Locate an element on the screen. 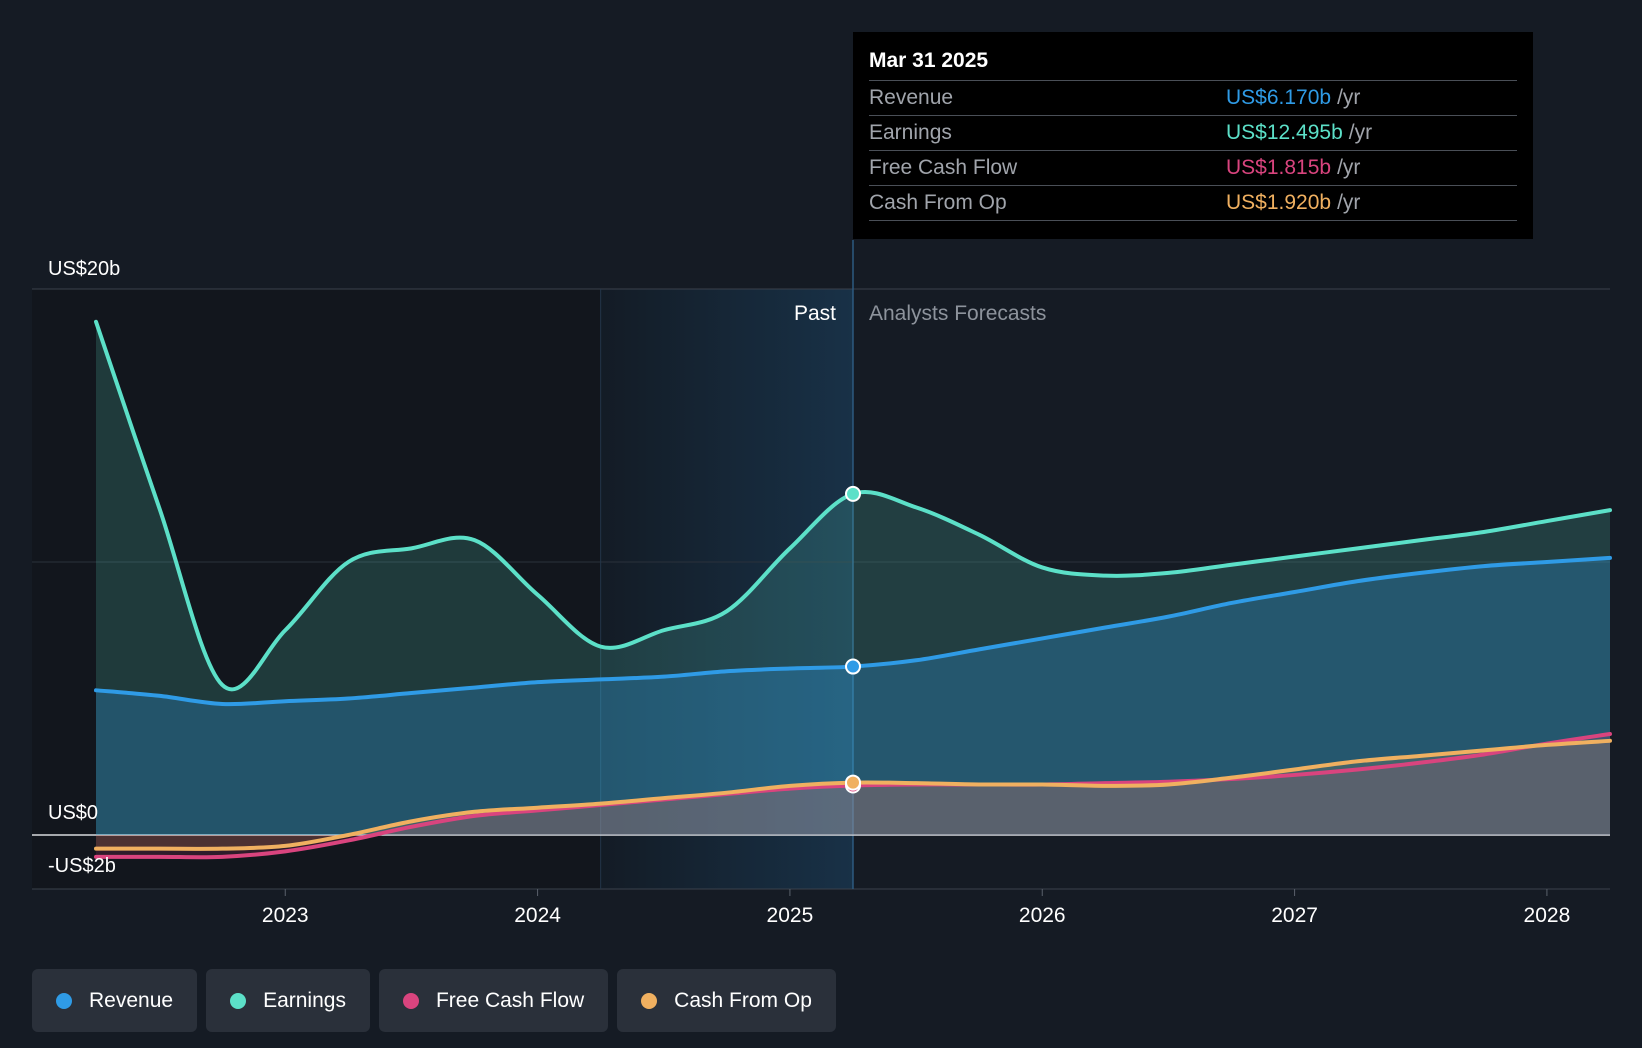 This screenshot has width=1642, height=1048. tooltip-value: US$1.920b is located at coordinates (1279, 202).